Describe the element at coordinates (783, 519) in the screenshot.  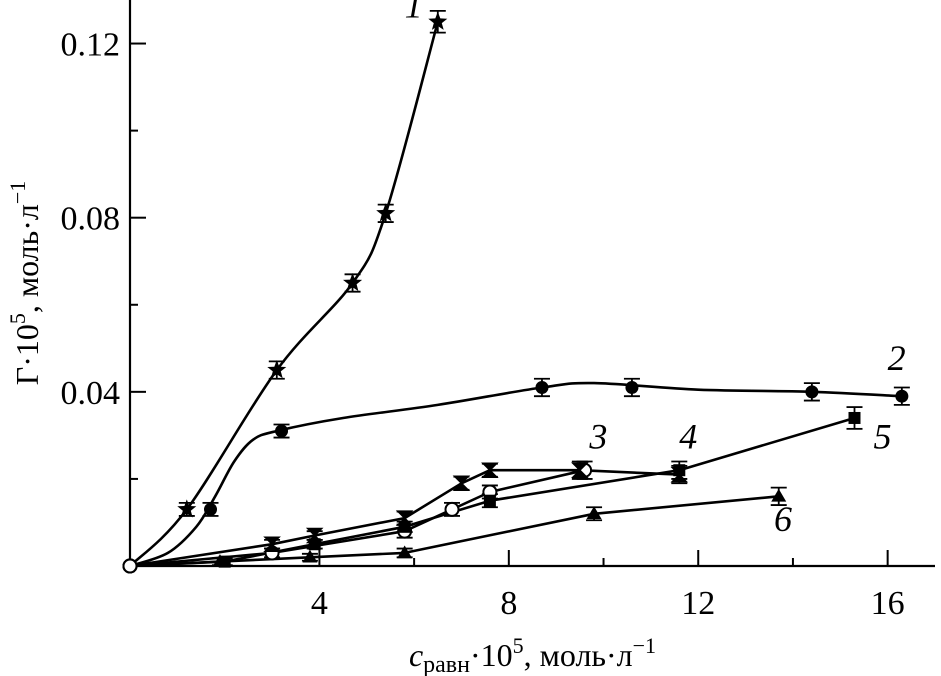
I see `series-6-label: 6` at that location.